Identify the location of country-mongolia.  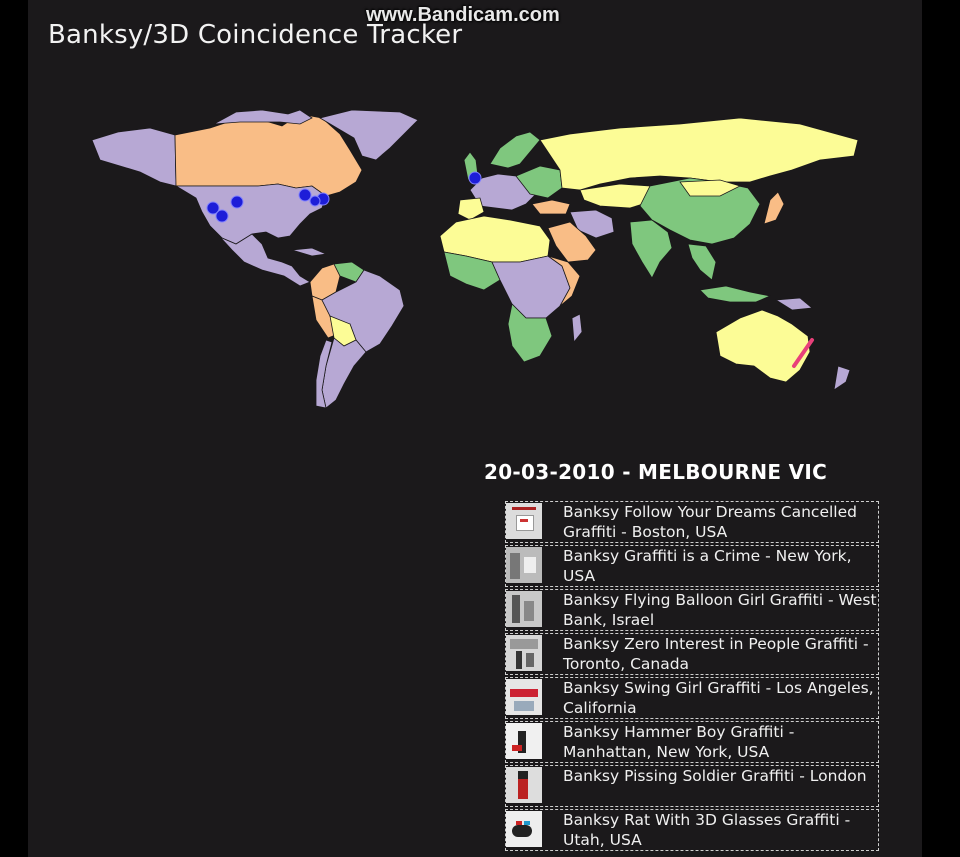
(710, 188).